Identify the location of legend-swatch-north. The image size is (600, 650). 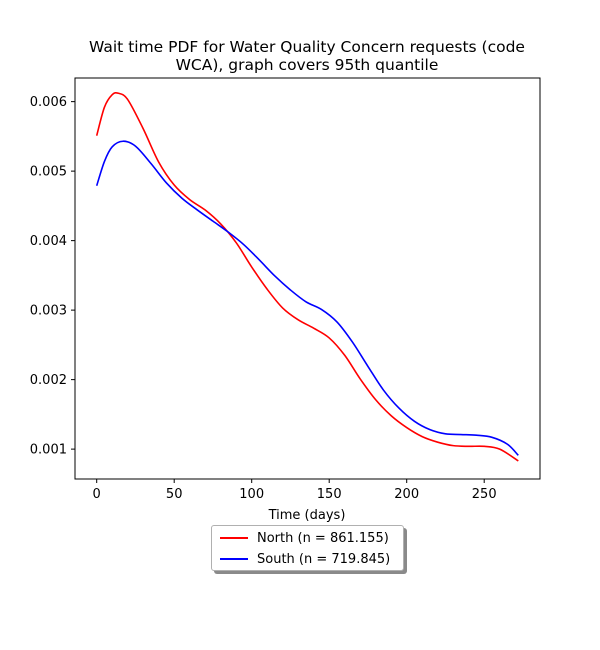
(234, 538).